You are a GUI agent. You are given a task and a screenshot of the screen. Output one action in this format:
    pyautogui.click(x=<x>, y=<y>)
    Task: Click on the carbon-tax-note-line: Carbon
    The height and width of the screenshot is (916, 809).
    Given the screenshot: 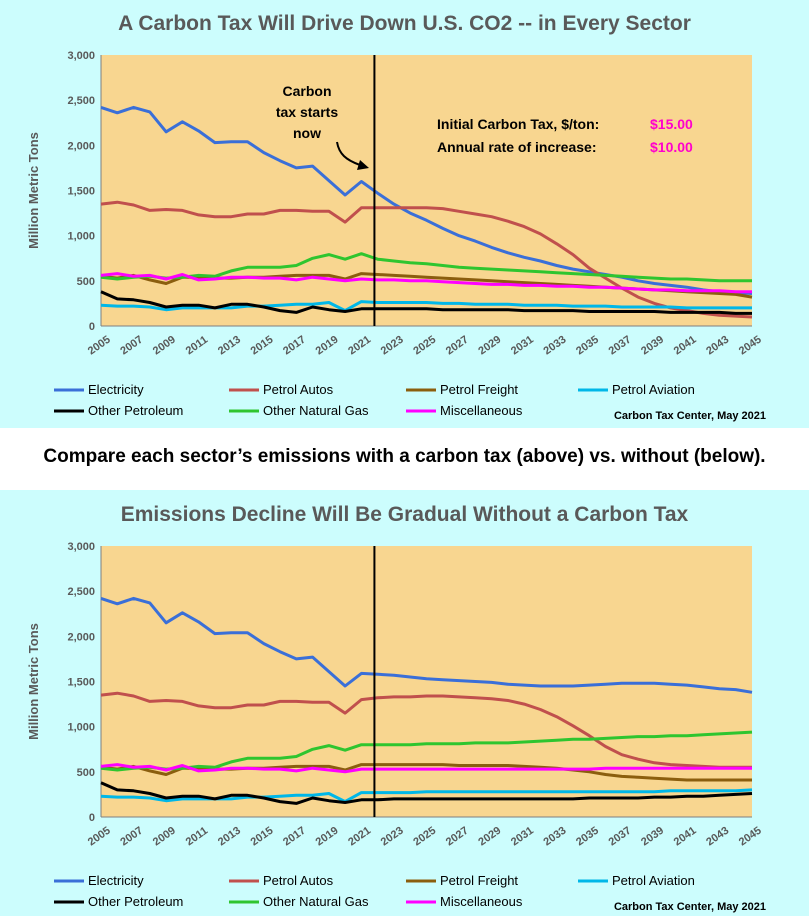 What is the action you would take?
    pyautogui.click(x=307, y=91)
    